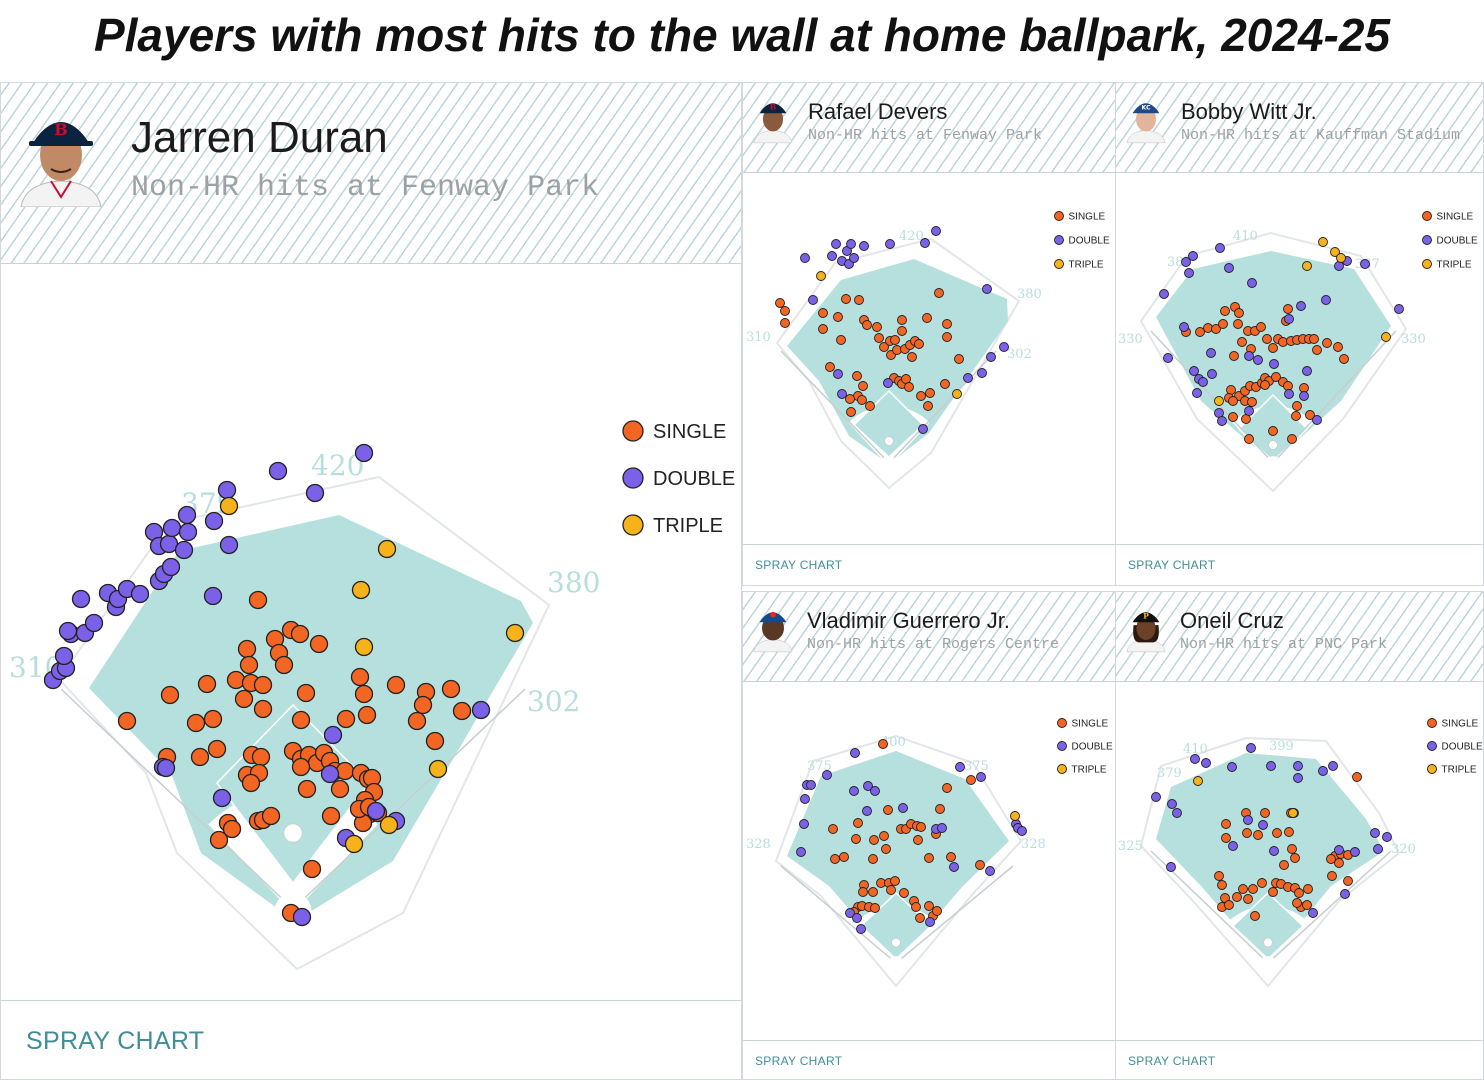 This screenshot has height=1080, width=1484. I want to click on svg-text: B, so click(61, 129).